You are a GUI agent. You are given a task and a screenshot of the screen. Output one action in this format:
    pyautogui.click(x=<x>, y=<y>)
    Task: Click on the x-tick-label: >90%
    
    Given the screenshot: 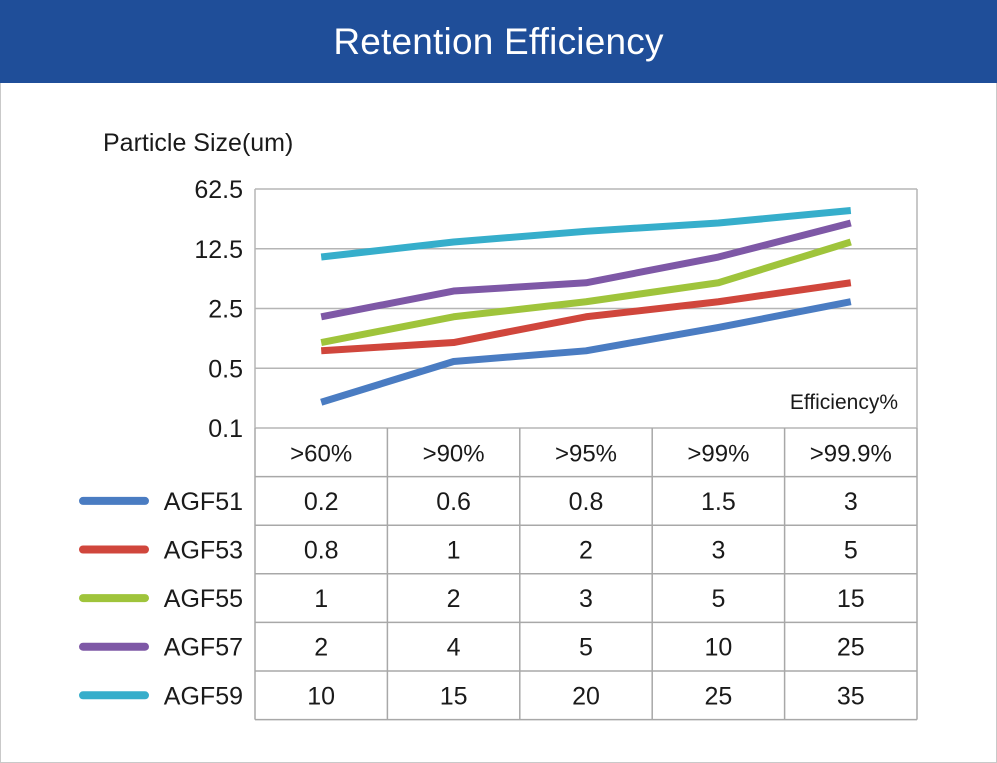 What is the action you would take?
    pyautogui.click(x=454, y=453)
    